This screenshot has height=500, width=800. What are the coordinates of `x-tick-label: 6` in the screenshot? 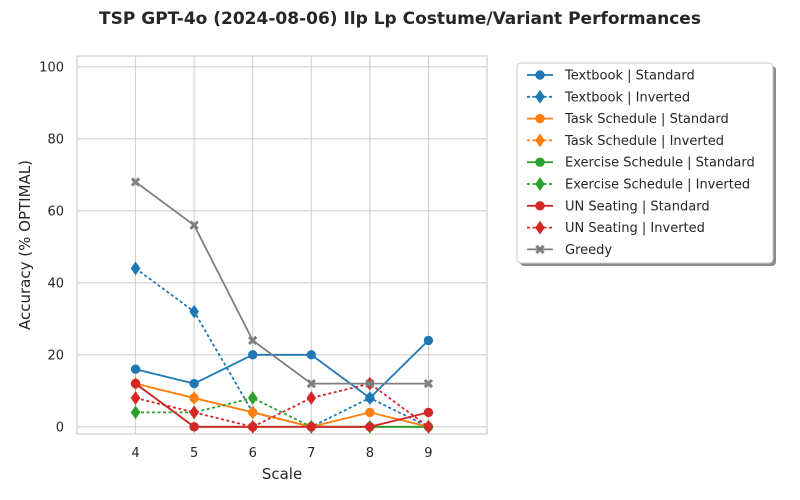 It's located at (253, 453).